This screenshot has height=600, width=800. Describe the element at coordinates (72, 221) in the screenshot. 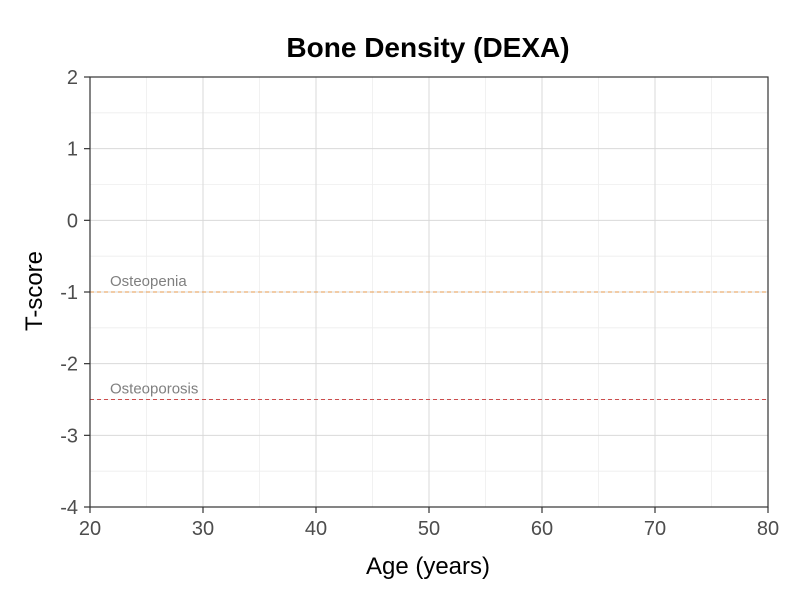

I see `y-tick-label: 0` at that location.